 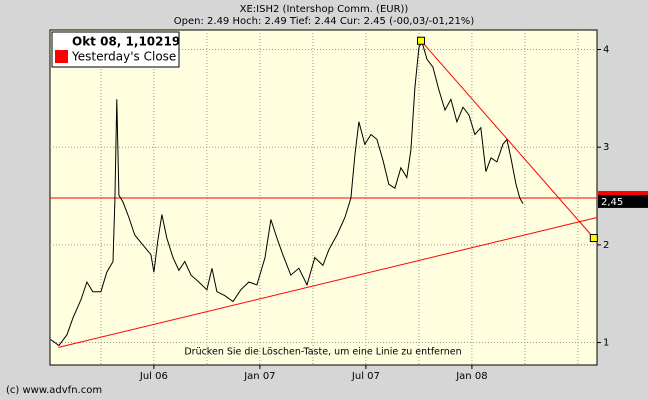 I want to click on current-box, so click(x=623, y=201).